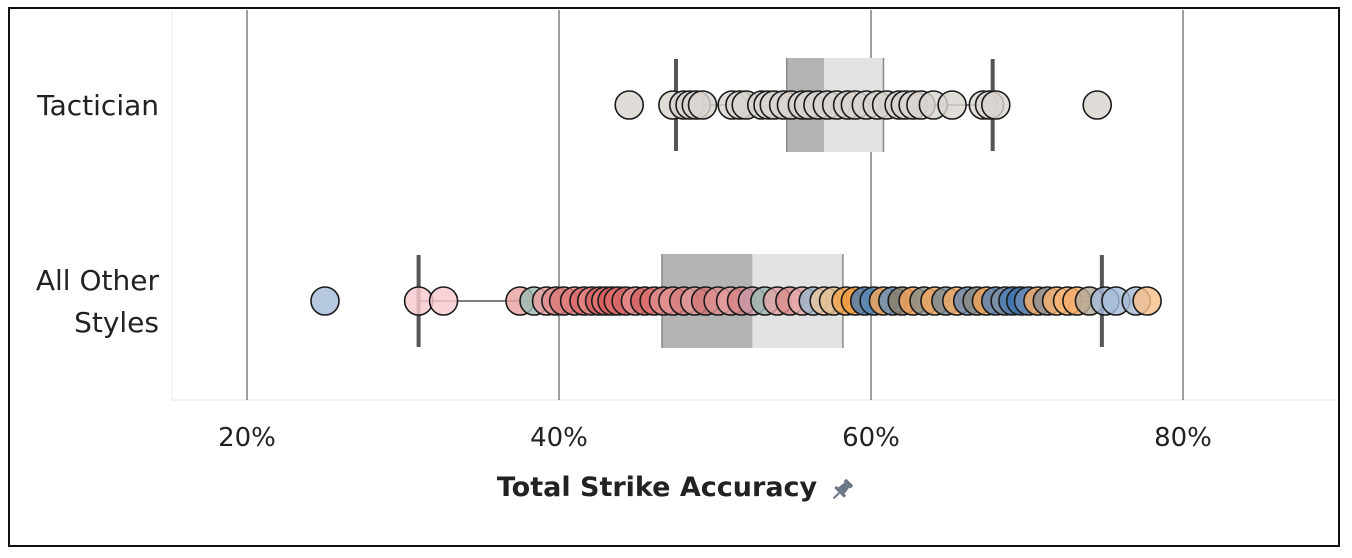 This screenshot has width=1352, height=558. I want to click on x-tick-label: 80%, so click(1183, 438).